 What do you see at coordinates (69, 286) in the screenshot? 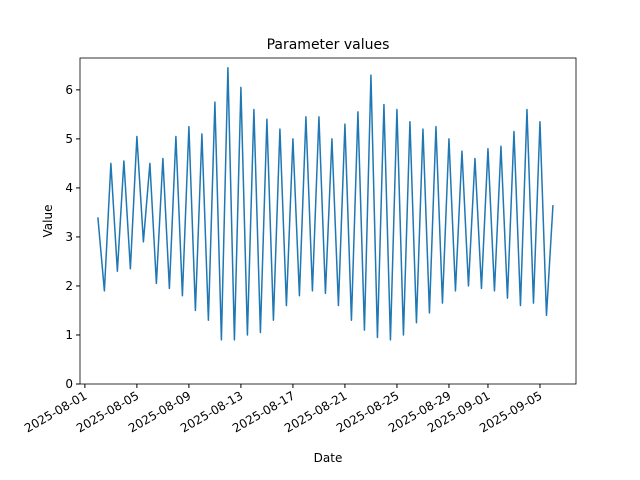
I see `y-tick-label: 2` at bounding box center [69, 286].